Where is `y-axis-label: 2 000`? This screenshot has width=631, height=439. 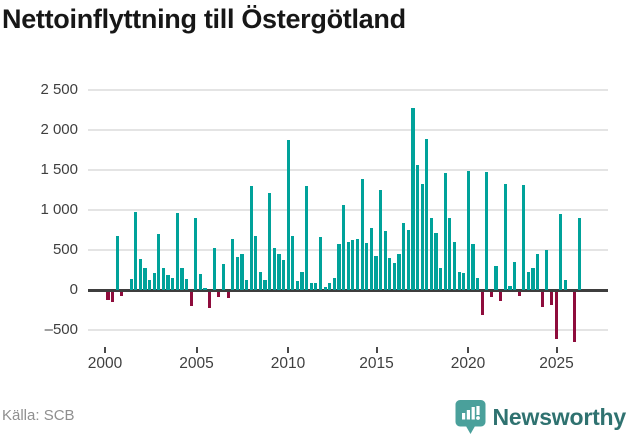
y-axis-label: 2 000 is located at coordinates (59, 129).